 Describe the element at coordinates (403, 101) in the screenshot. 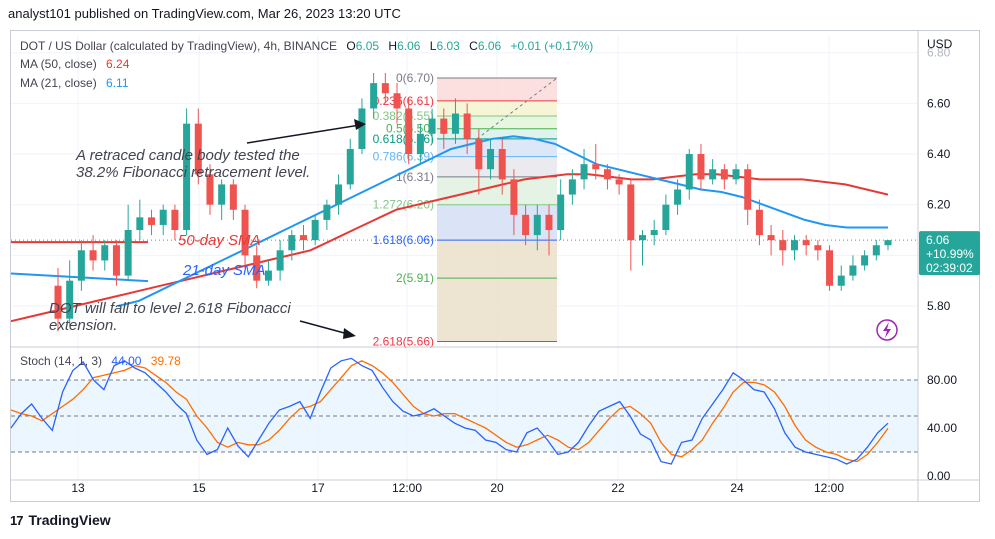

I see `fib-level-label: 0.236(6.61)` at that location.